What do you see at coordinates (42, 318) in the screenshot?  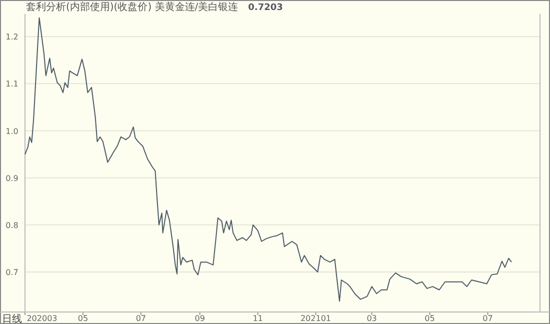 I see `x-tick-label: 202003` at bounding box center [42, 318].